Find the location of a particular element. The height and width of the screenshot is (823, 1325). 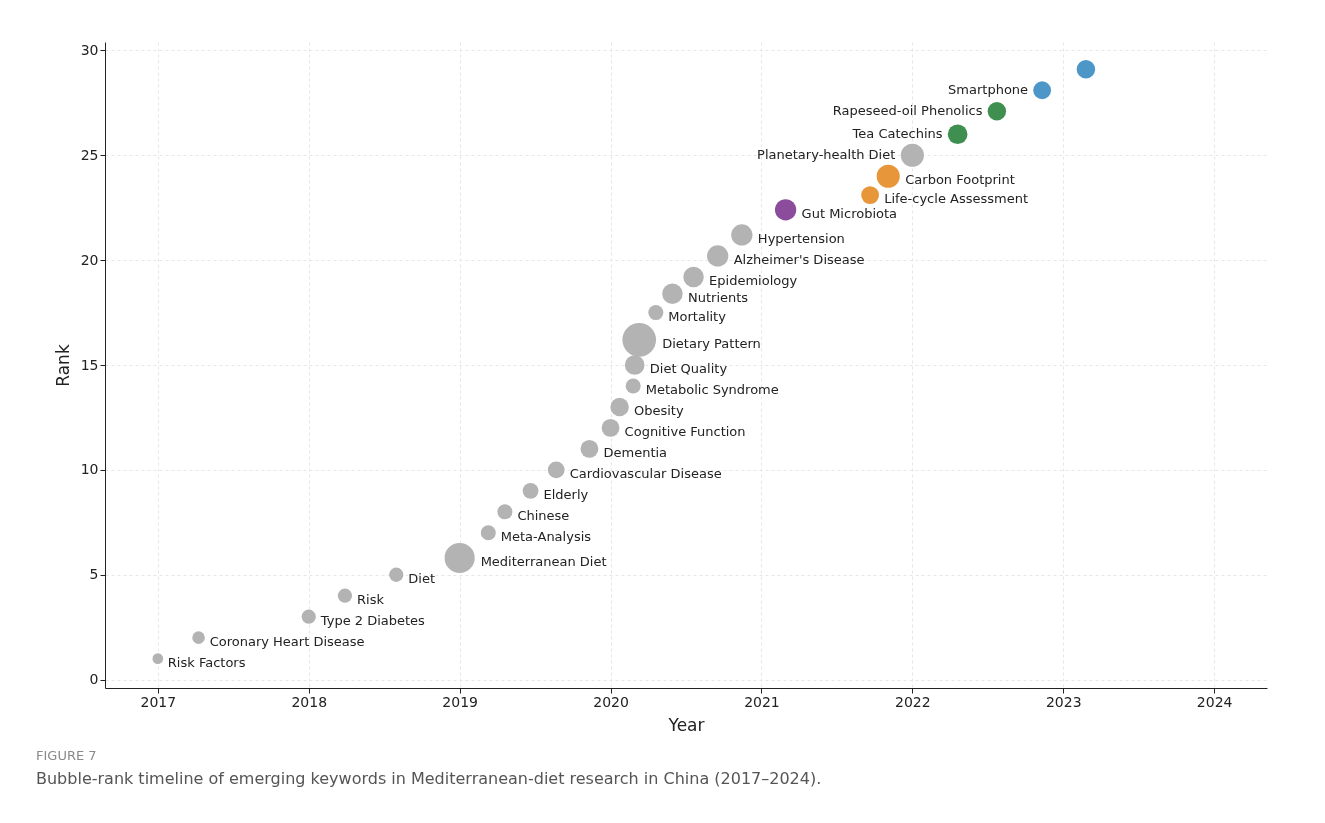

annotation: Diet is located at coordinates (422, 578).